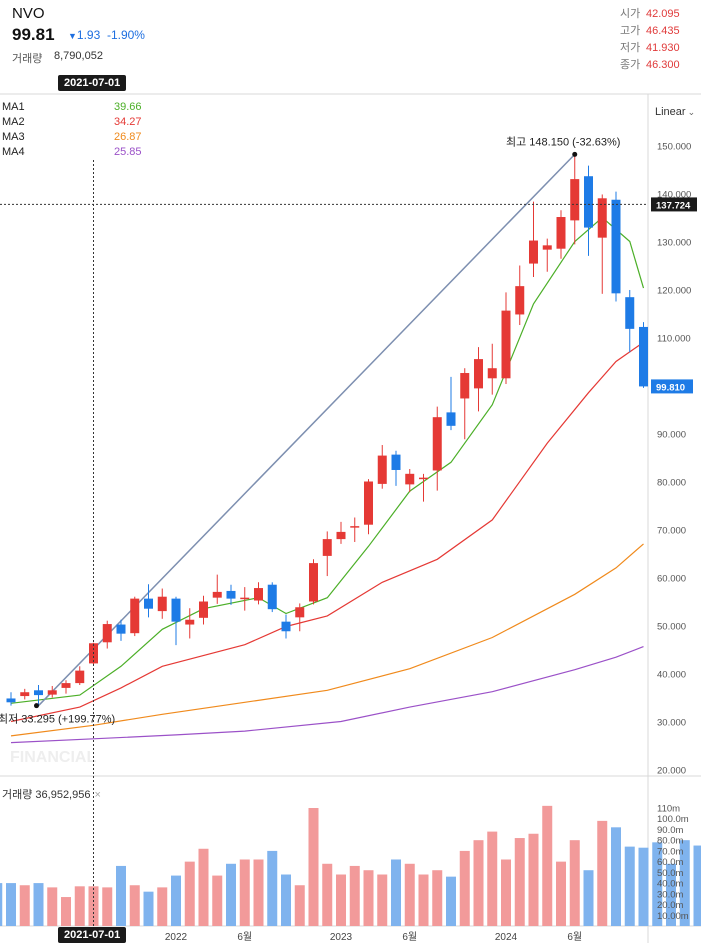  I want to click on volume-tick-label: 60.0m, so click(670, 862).